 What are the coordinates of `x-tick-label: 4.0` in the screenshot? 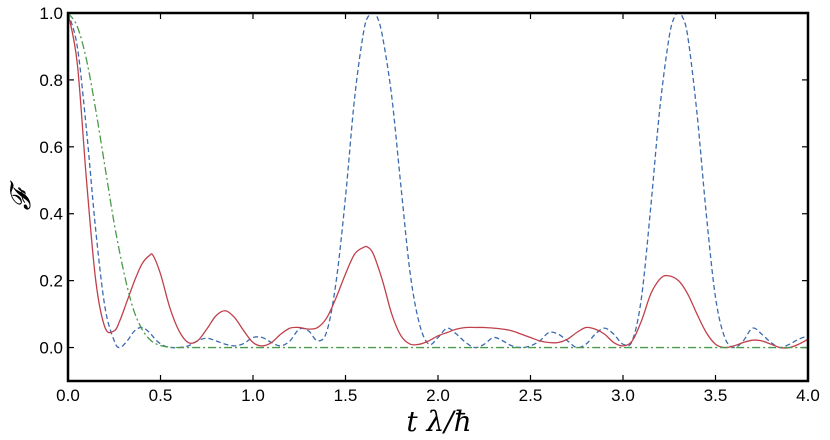 It's located at (808, 395).